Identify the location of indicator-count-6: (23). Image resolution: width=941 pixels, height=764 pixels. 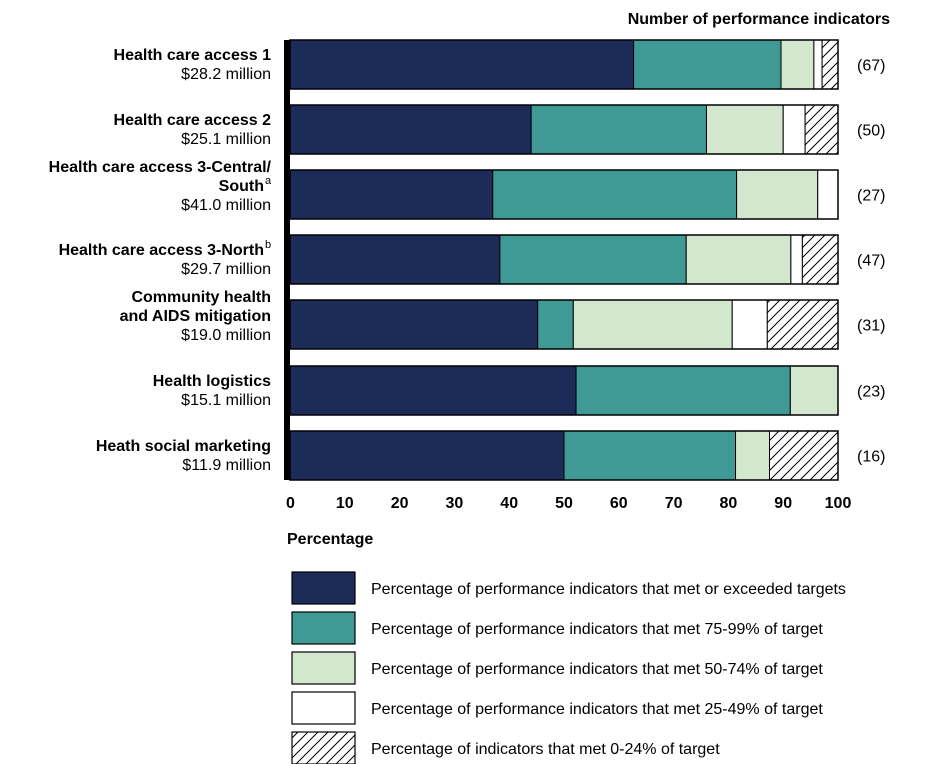
(871, 392).